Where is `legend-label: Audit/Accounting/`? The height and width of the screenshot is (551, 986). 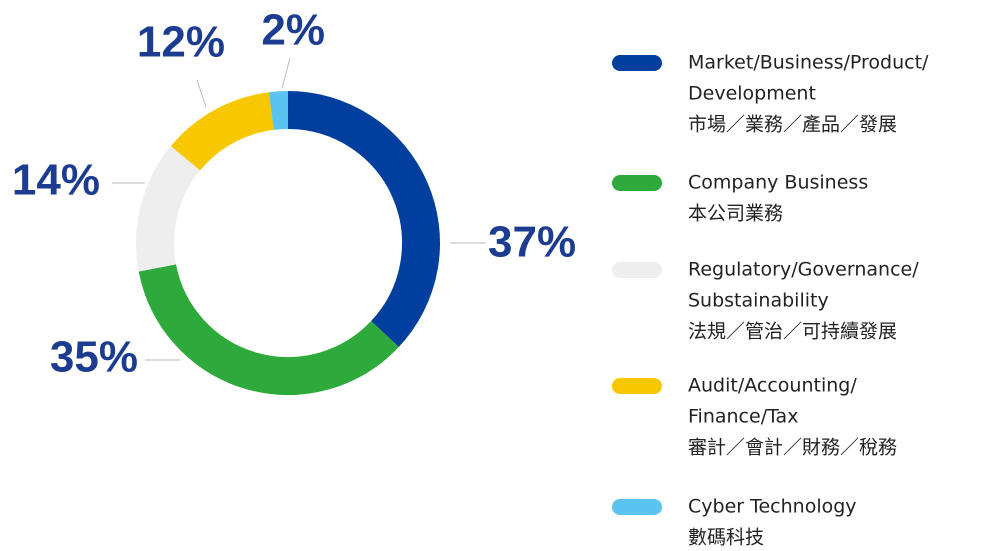 legend-label: Audit/Accounting/ is located at coordinates (772, 386).